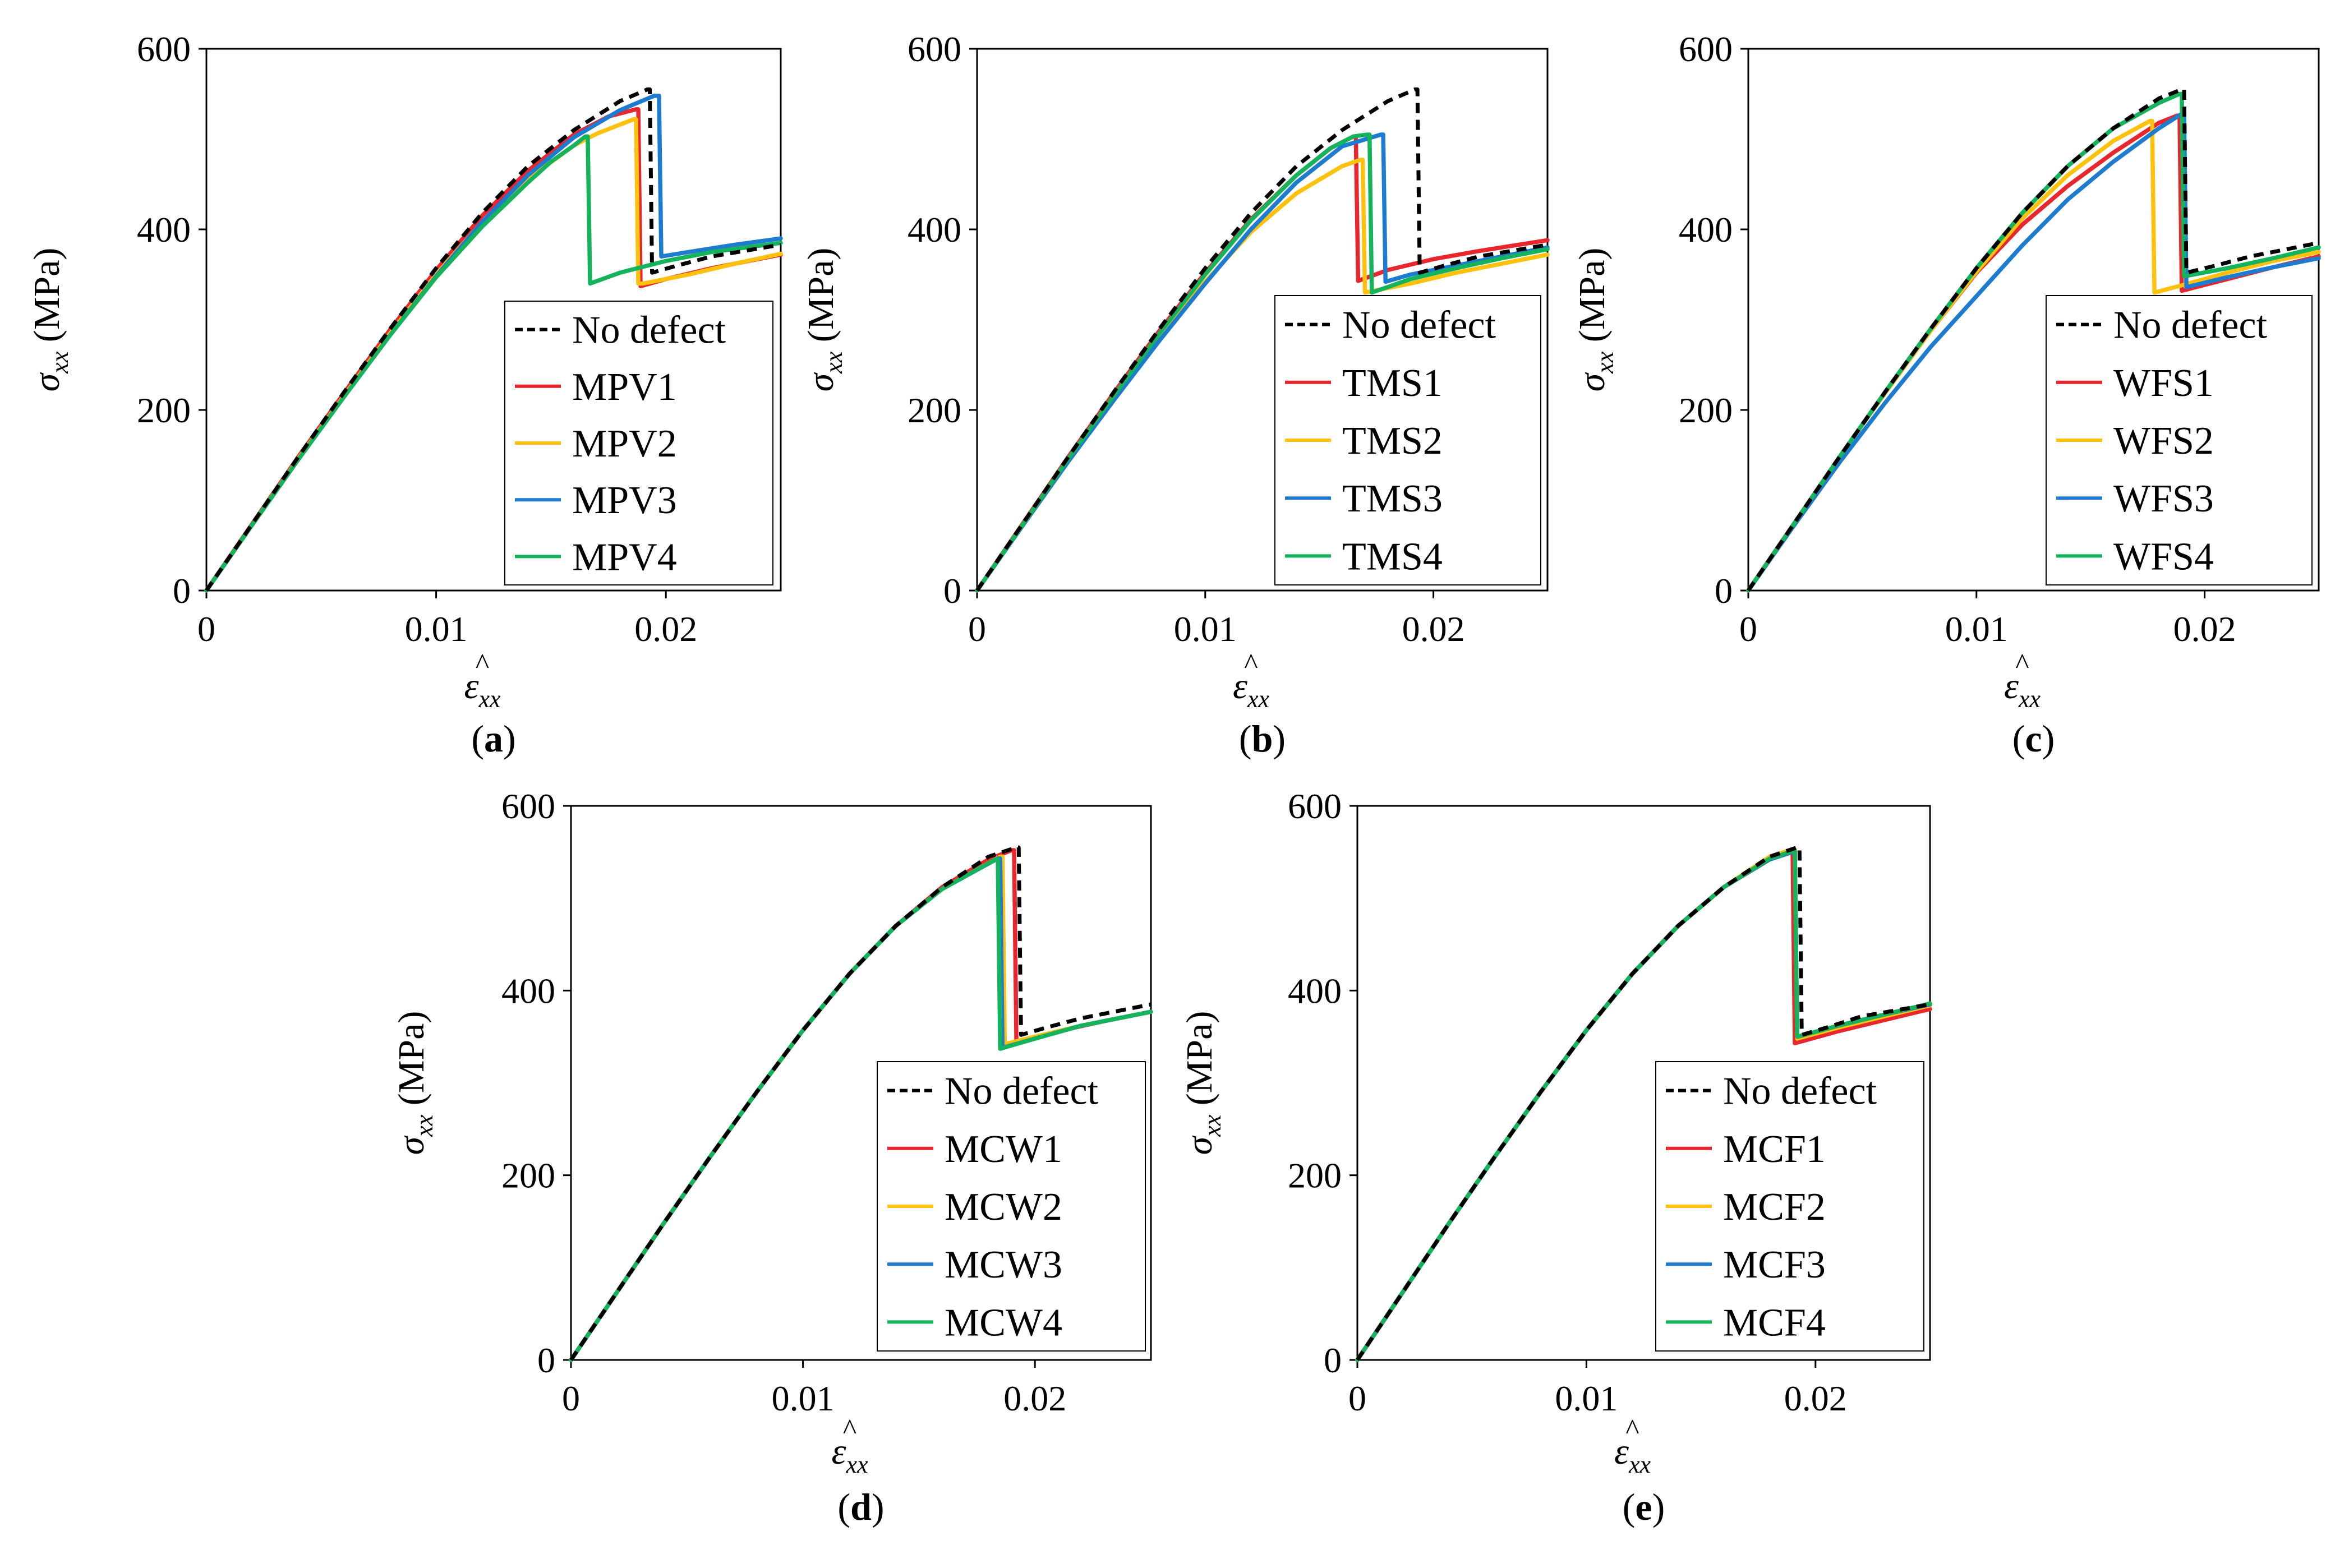 The image size is (2349, 1568). I want to click on legend-label: MCW3, so click(1004, 1264).